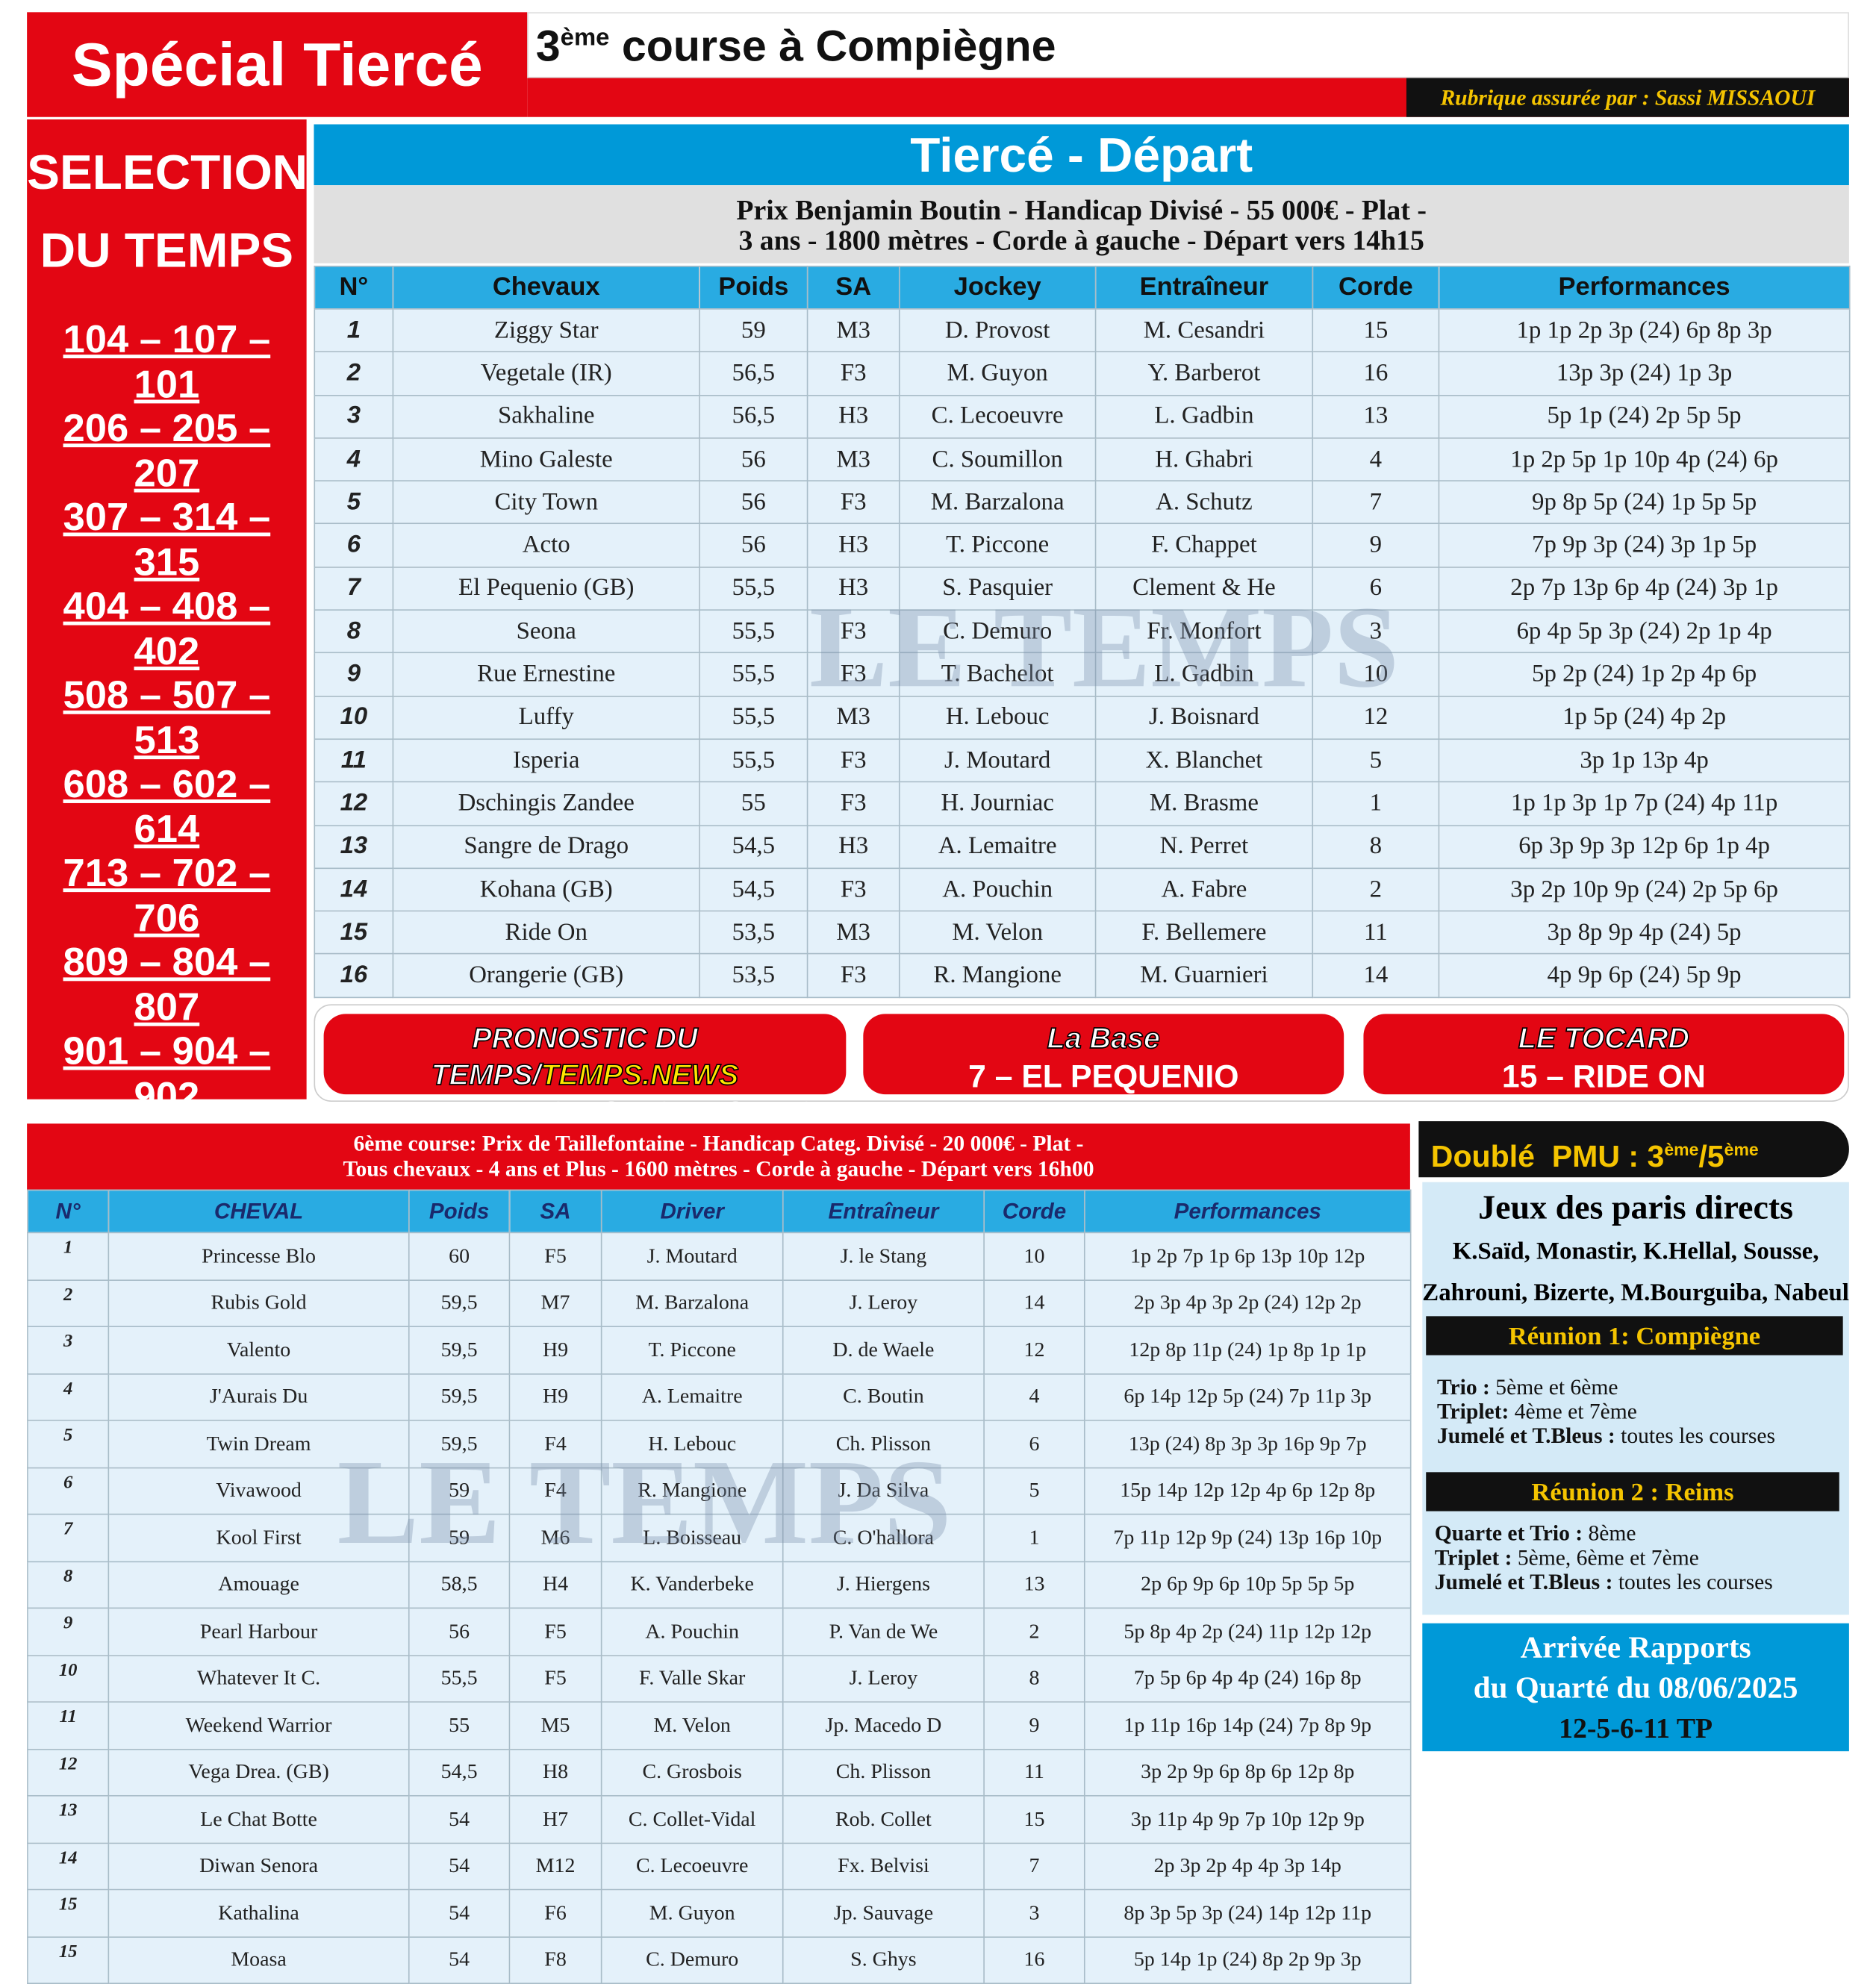 The image size is (1876, 1984). What do you see at coordinates (1247, 1959) in the screenshot?
I see `table-cell: 5p 14p 1p (24) 8p 2p 9p 3p` at bounding box center [1247, 1959].